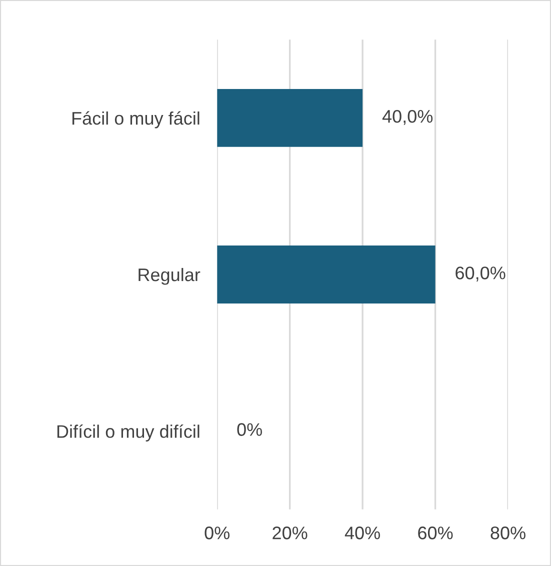  I want to click on data-label: 60,0%, so click(481, 274).